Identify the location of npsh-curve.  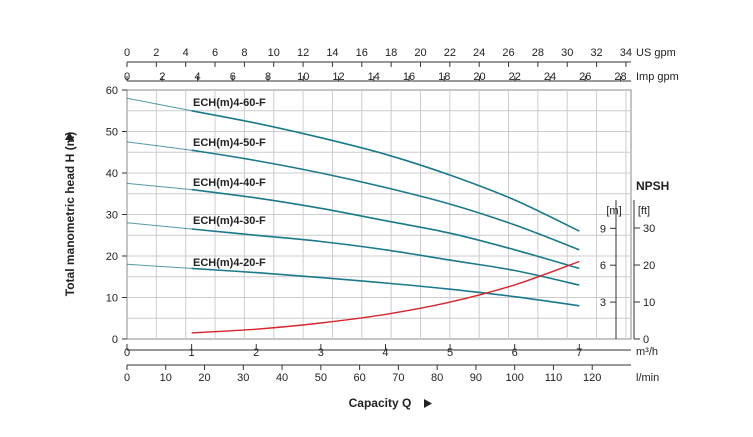
(385, 297).